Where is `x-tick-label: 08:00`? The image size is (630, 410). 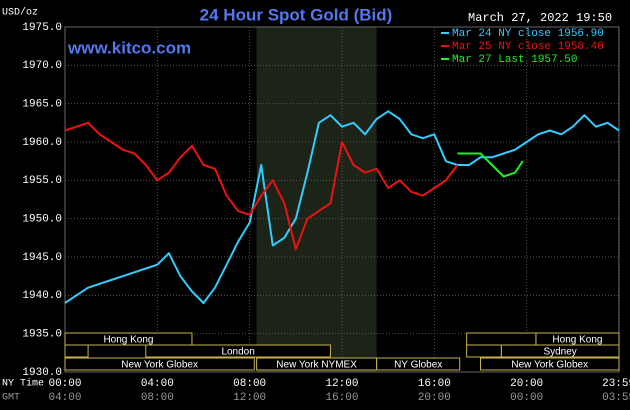
x-tick-label: 08:00 is located at coordinates (249, 384).